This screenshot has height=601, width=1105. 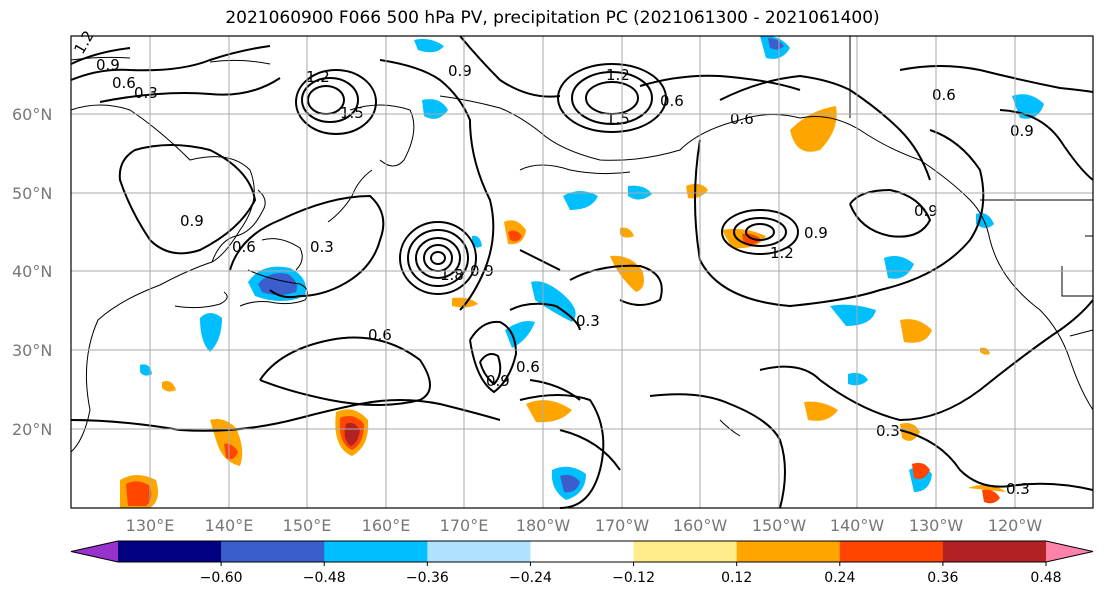 I want to click on lon-label: 180°W, so click(x=543, y=525).